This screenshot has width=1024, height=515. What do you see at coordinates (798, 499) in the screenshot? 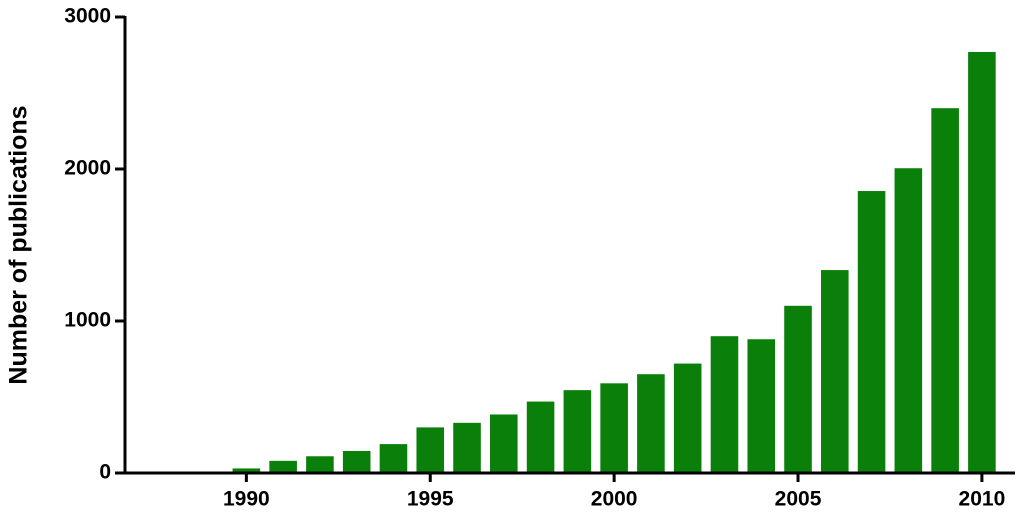
I see `x-tick-label: 2005` at bounding box center [798, 499].